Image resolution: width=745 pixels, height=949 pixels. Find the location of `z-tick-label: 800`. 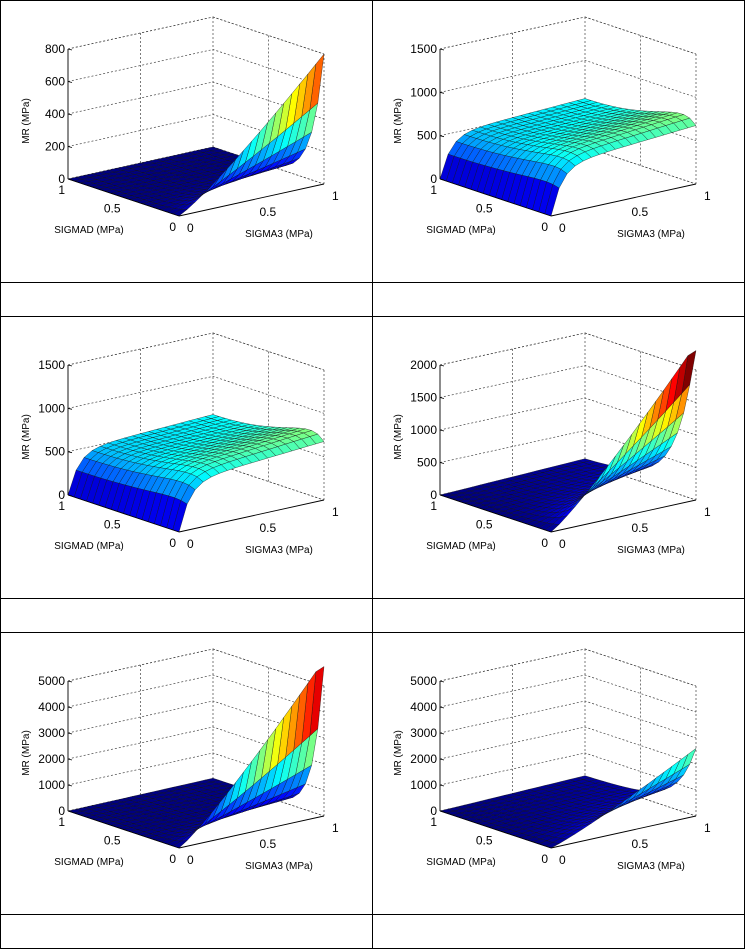

z-tick-label: 800 is located at coordinates (55, 49).